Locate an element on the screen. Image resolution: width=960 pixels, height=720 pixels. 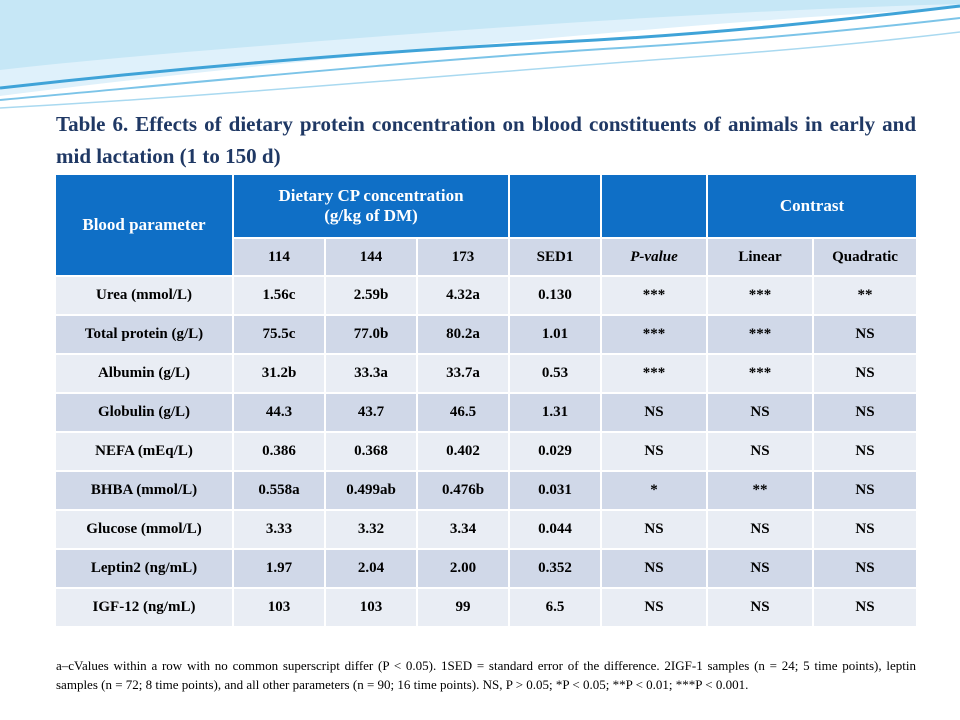
cell-114: 3.33 is located at coordinates (279, 529).